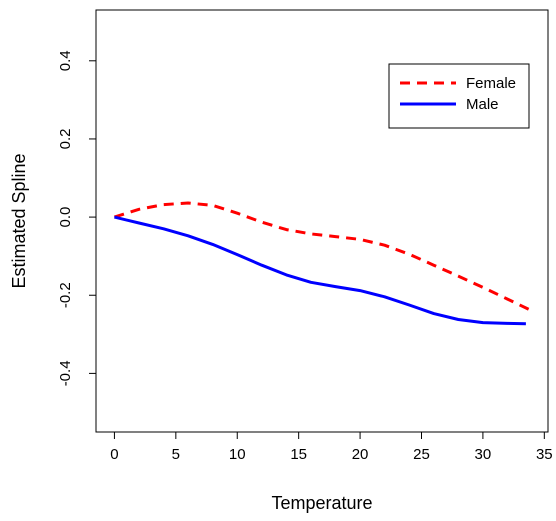 The height and width of the screenshot is (521, 556). What do you see at coordinates (76, 218) in the screenshot?
I see `y-axis: -0.4 -0.2 0.0 0.2 0.4` at bounding box center [76, 218].